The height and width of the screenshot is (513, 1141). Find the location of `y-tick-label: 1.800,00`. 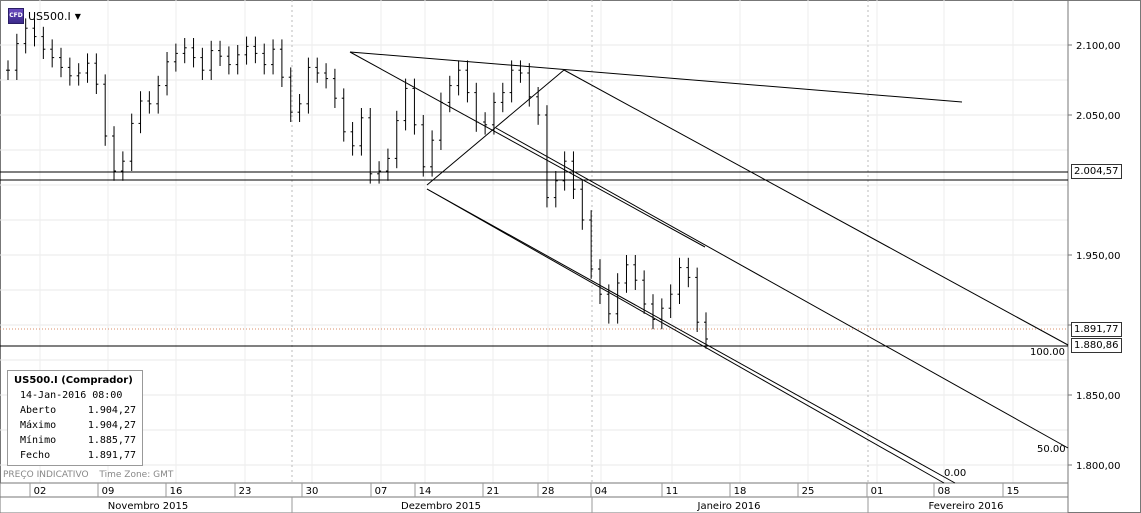

y-tick-label: 1.800,00 is located at coordinates (1098, 466).